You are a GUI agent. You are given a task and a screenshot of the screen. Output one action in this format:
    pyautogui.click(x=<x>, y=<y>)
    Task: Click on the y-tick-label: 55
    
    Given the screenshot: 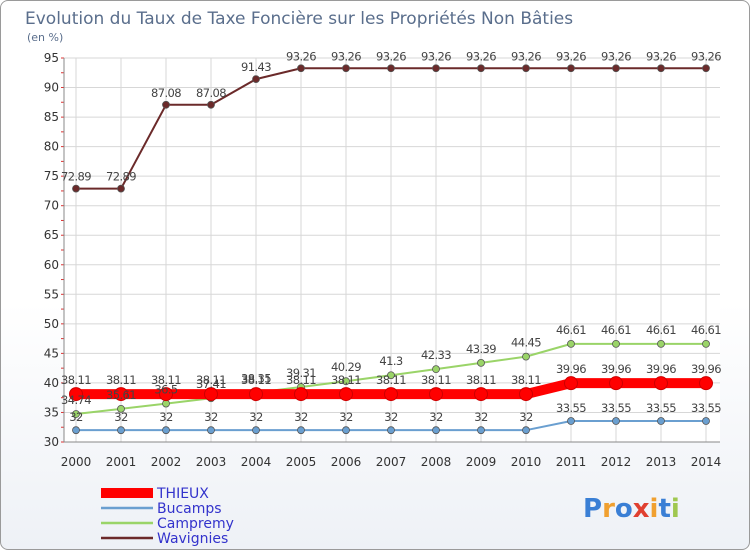 What is the action you would take?
    pyautogui.click(x=51, y=294)
    